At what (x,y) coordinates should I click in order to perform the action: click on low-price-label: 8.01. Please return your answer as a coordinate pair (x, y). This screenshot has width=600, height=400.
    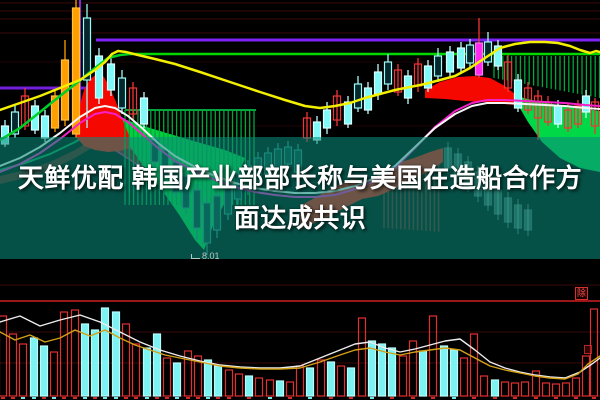
    Looking at the image, I should click on (205, 256).